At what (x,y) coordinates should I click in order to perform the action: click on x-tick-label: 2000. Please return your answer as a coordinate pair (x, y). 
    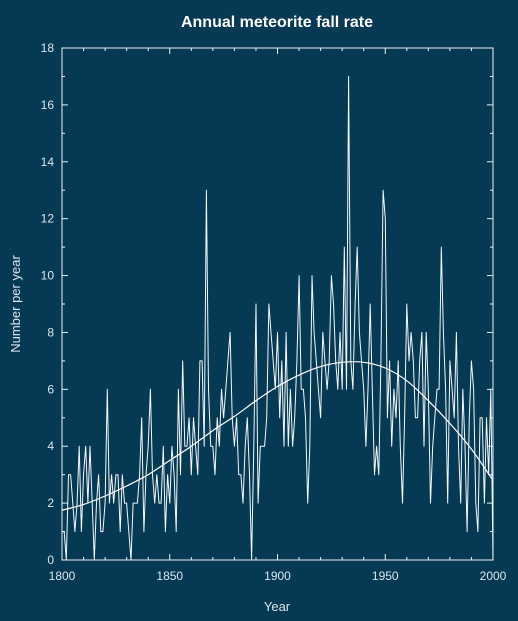
    Looking at the image, I should click on (493, 576).